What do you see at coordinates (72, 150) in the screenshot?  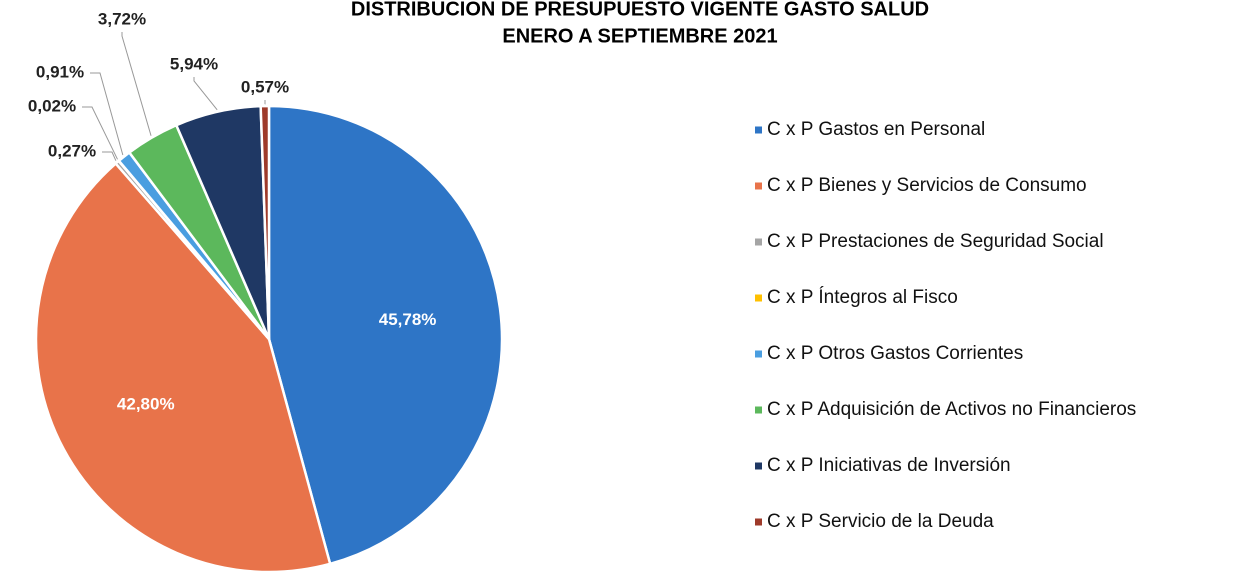 I see `data-label: 0,27%` at bounding box center [72, 150].